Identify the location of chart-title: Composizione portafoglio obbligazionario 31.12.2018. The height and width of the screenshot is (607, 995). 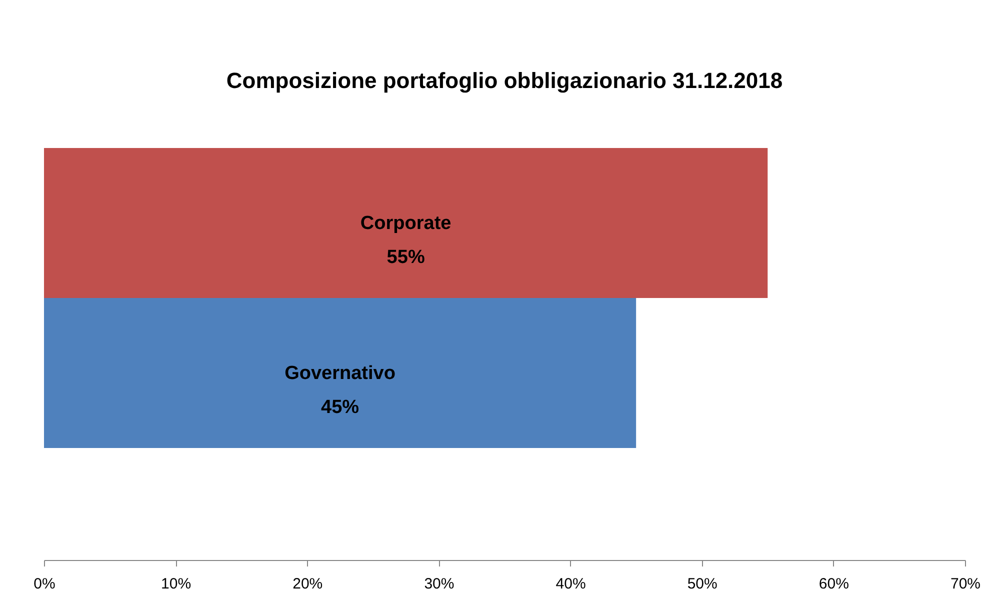
(504, 80).